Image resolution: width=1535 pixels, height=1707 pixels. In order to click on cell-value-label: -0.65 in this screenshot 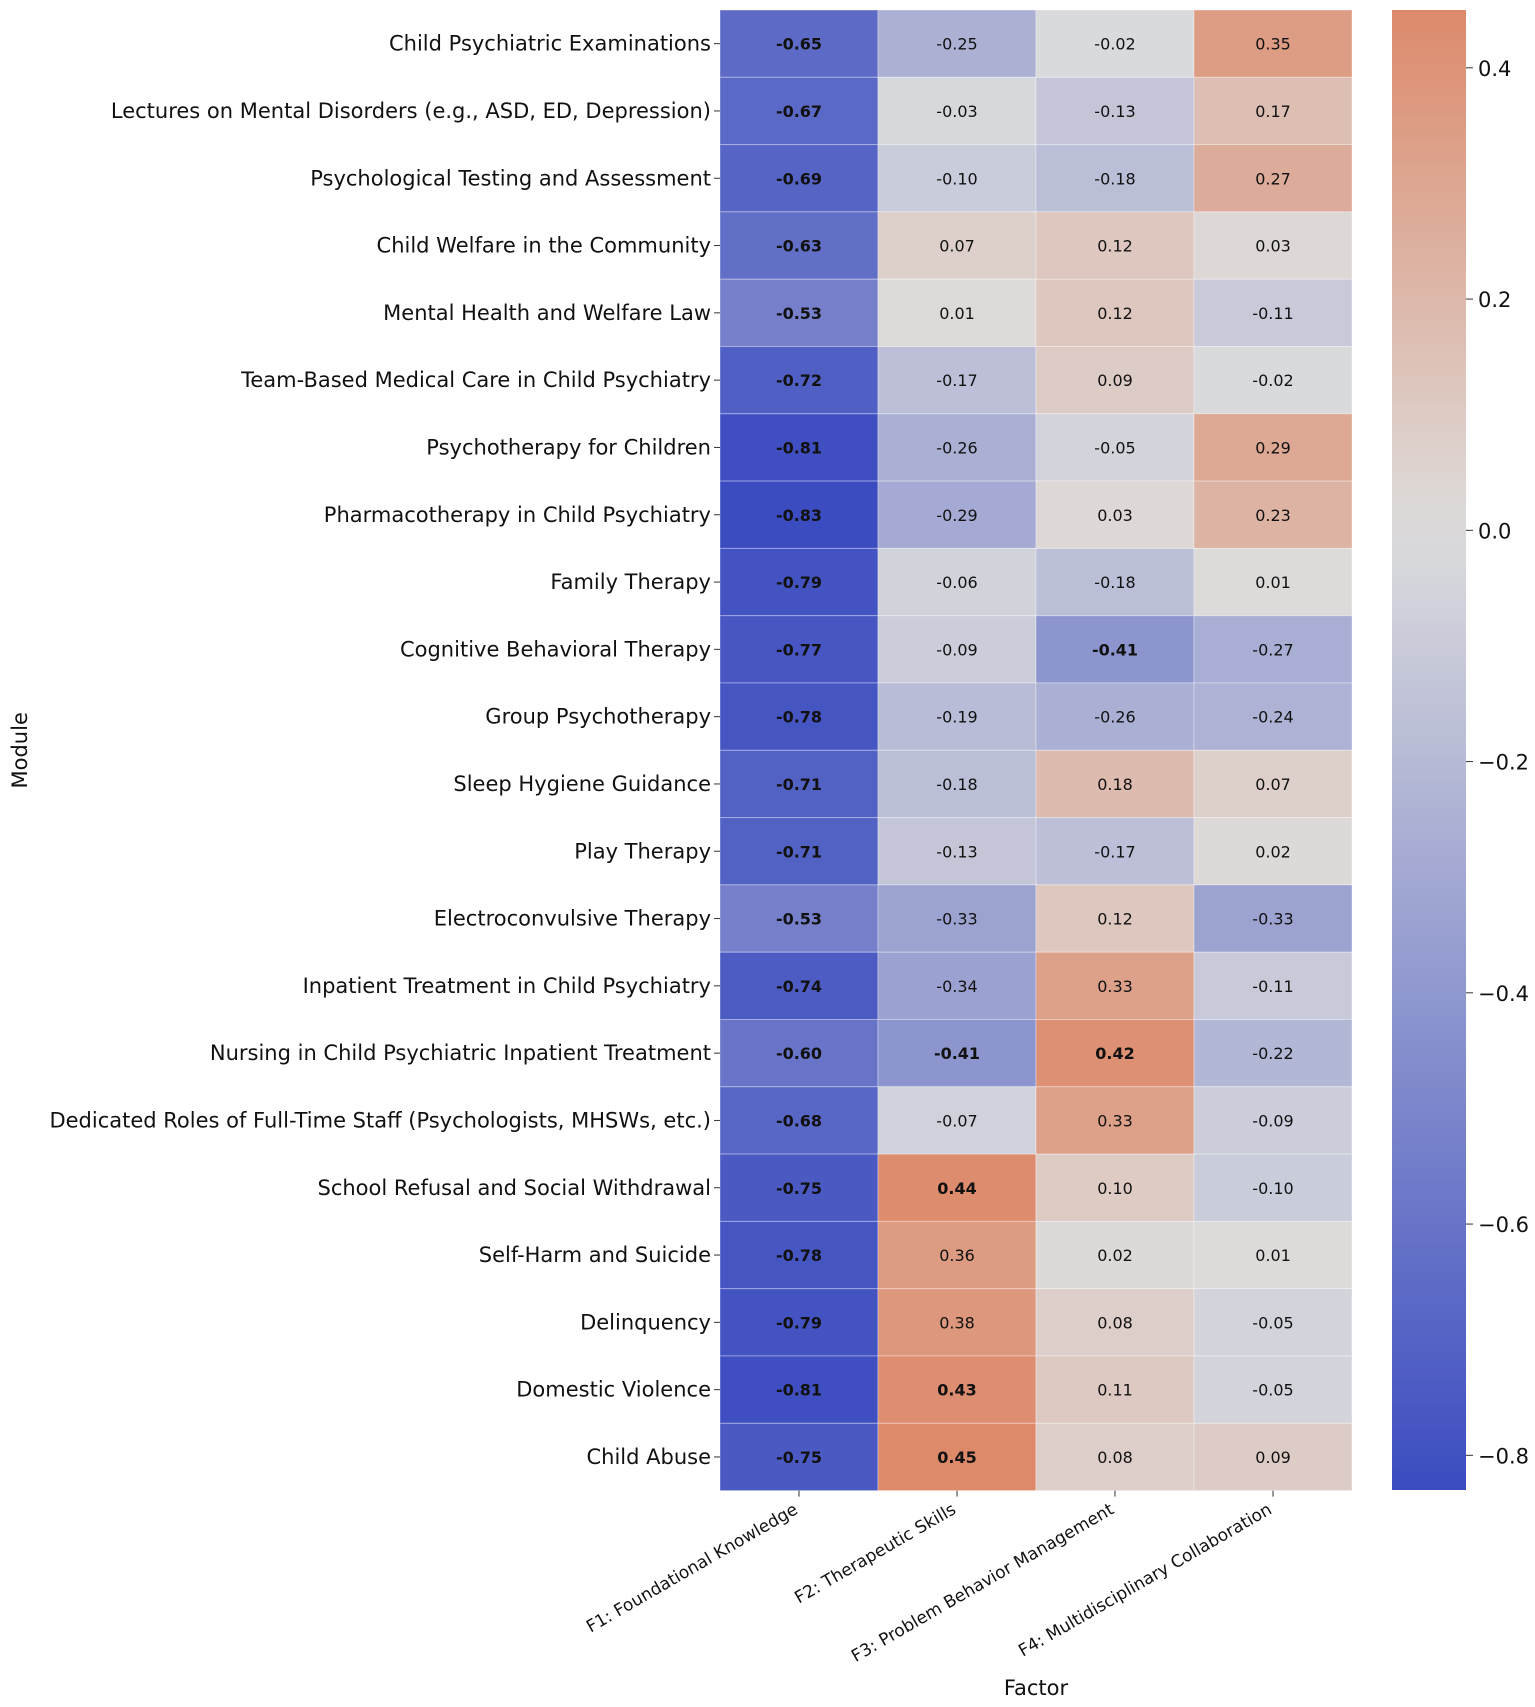, I will do `click(799, 44)`.